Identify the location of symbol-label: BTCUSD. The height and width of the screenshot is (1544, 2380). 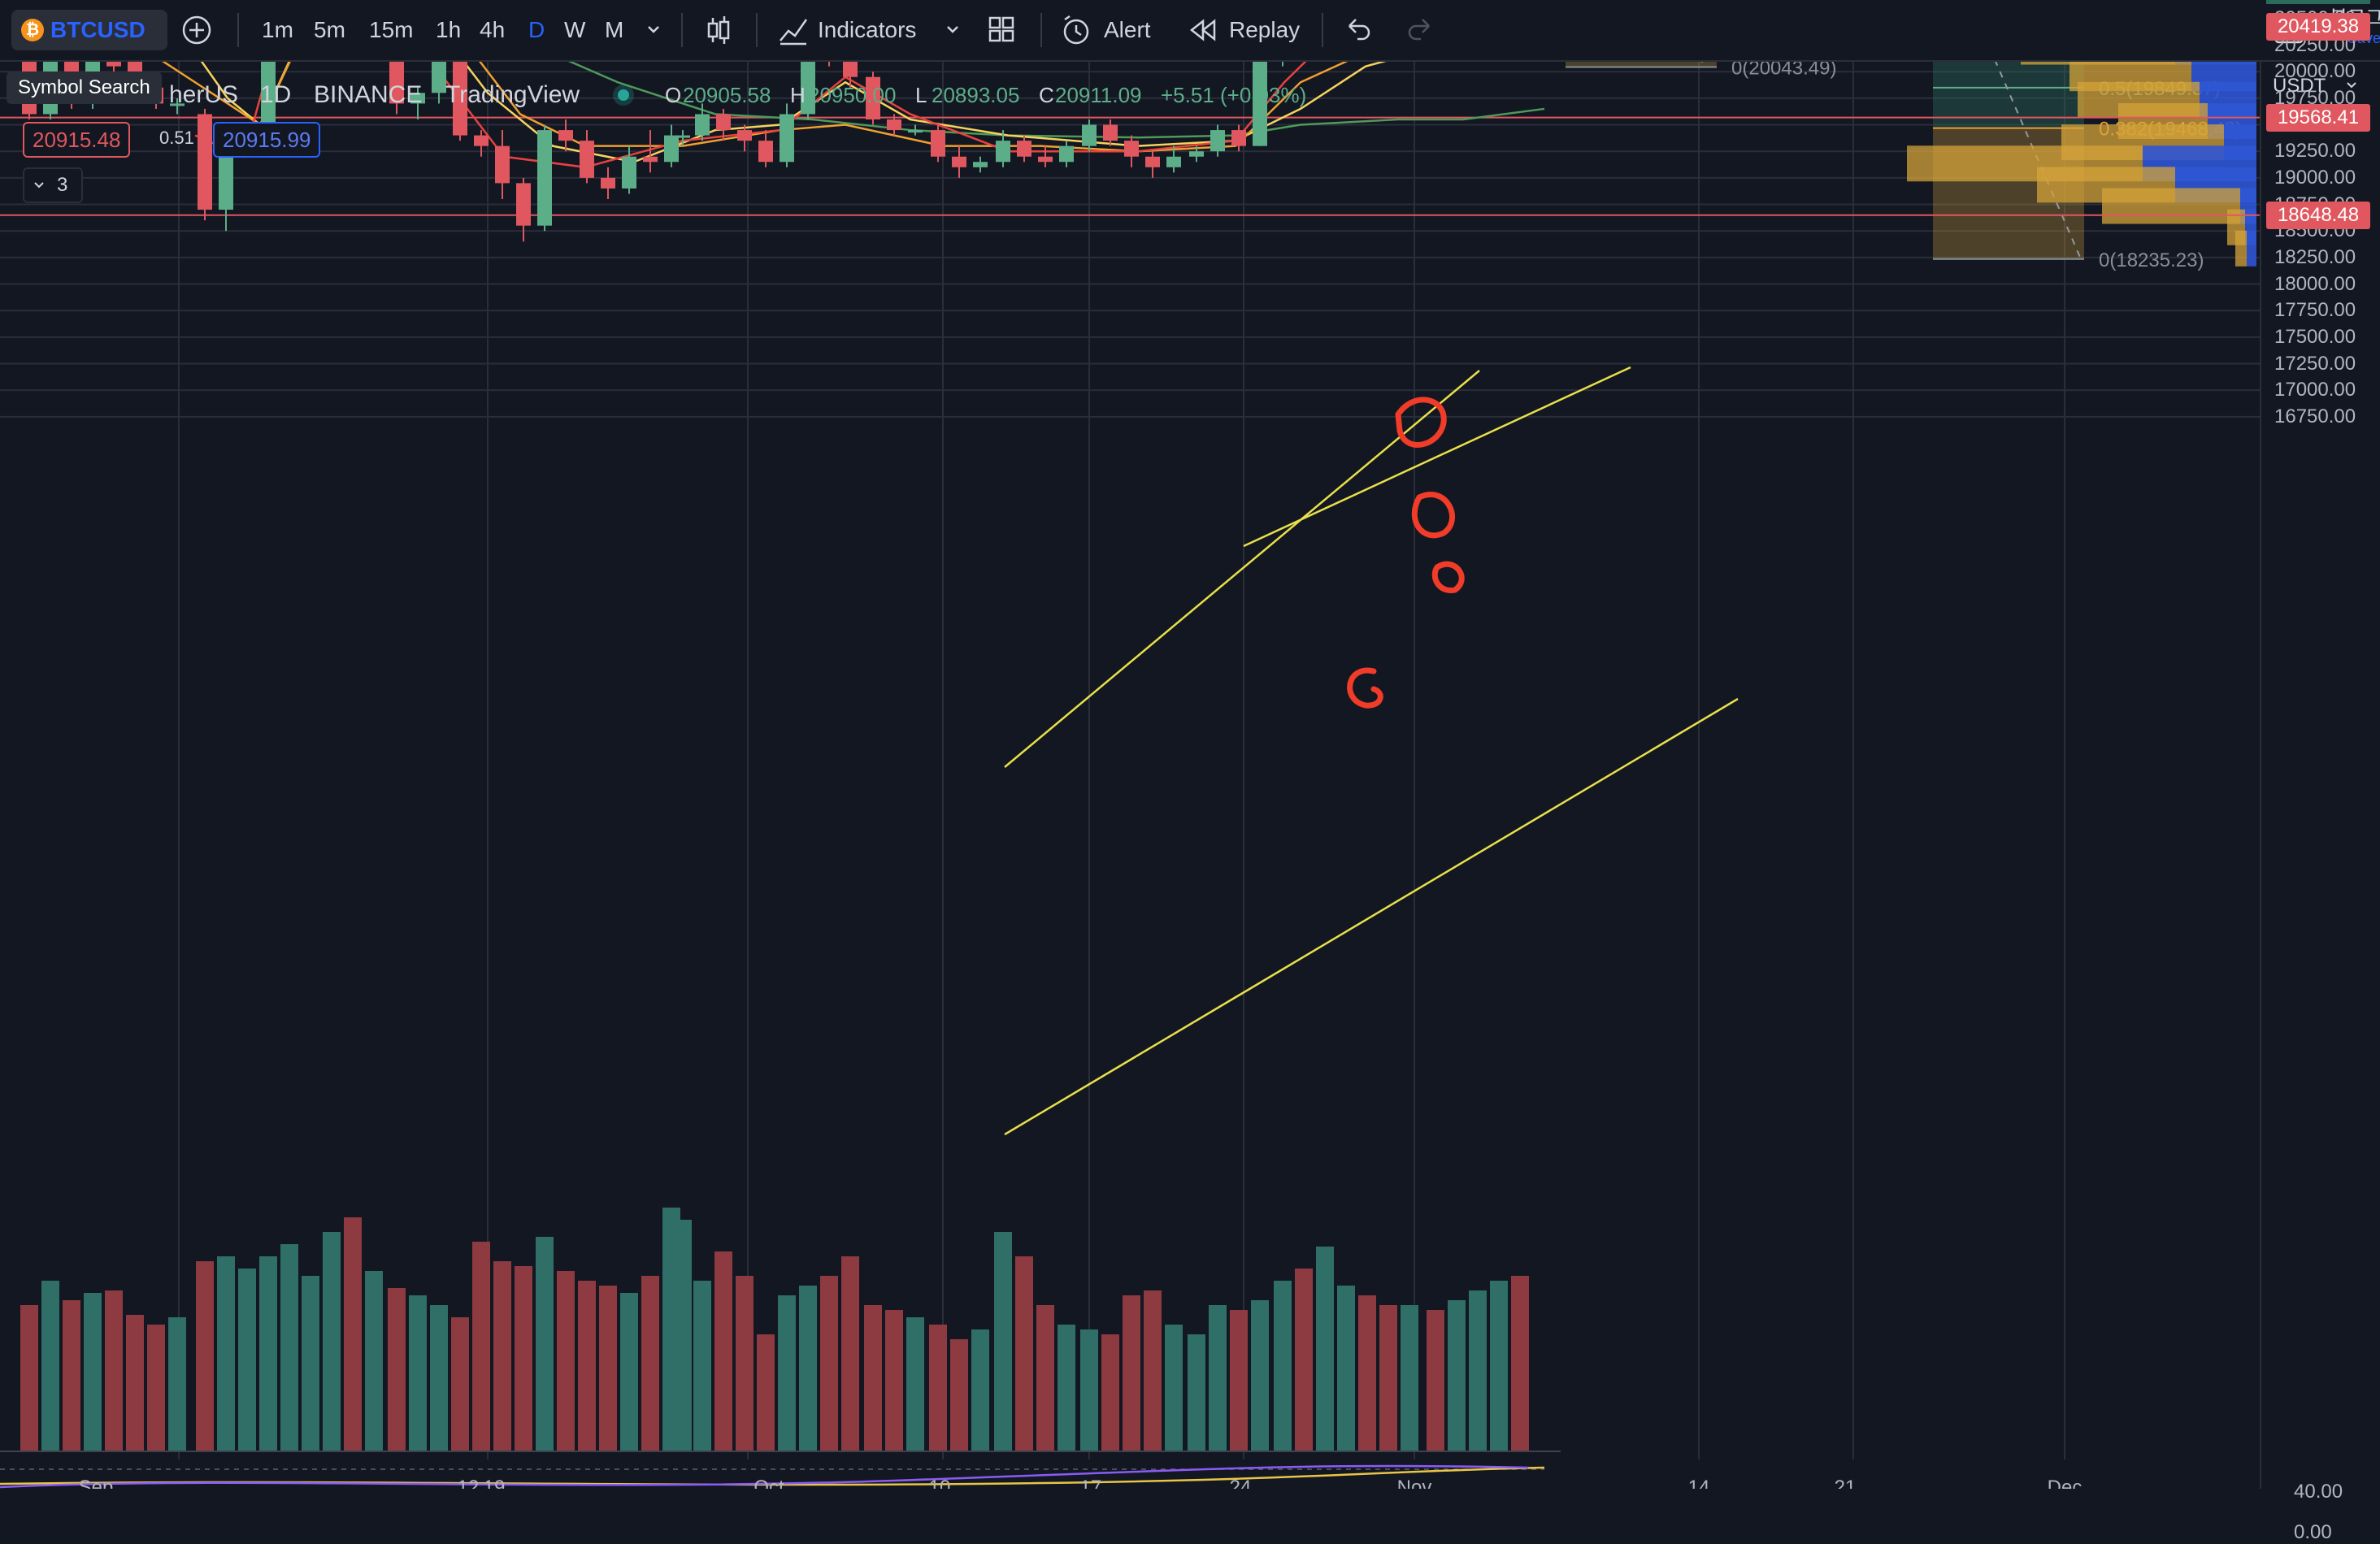
(97, 29).